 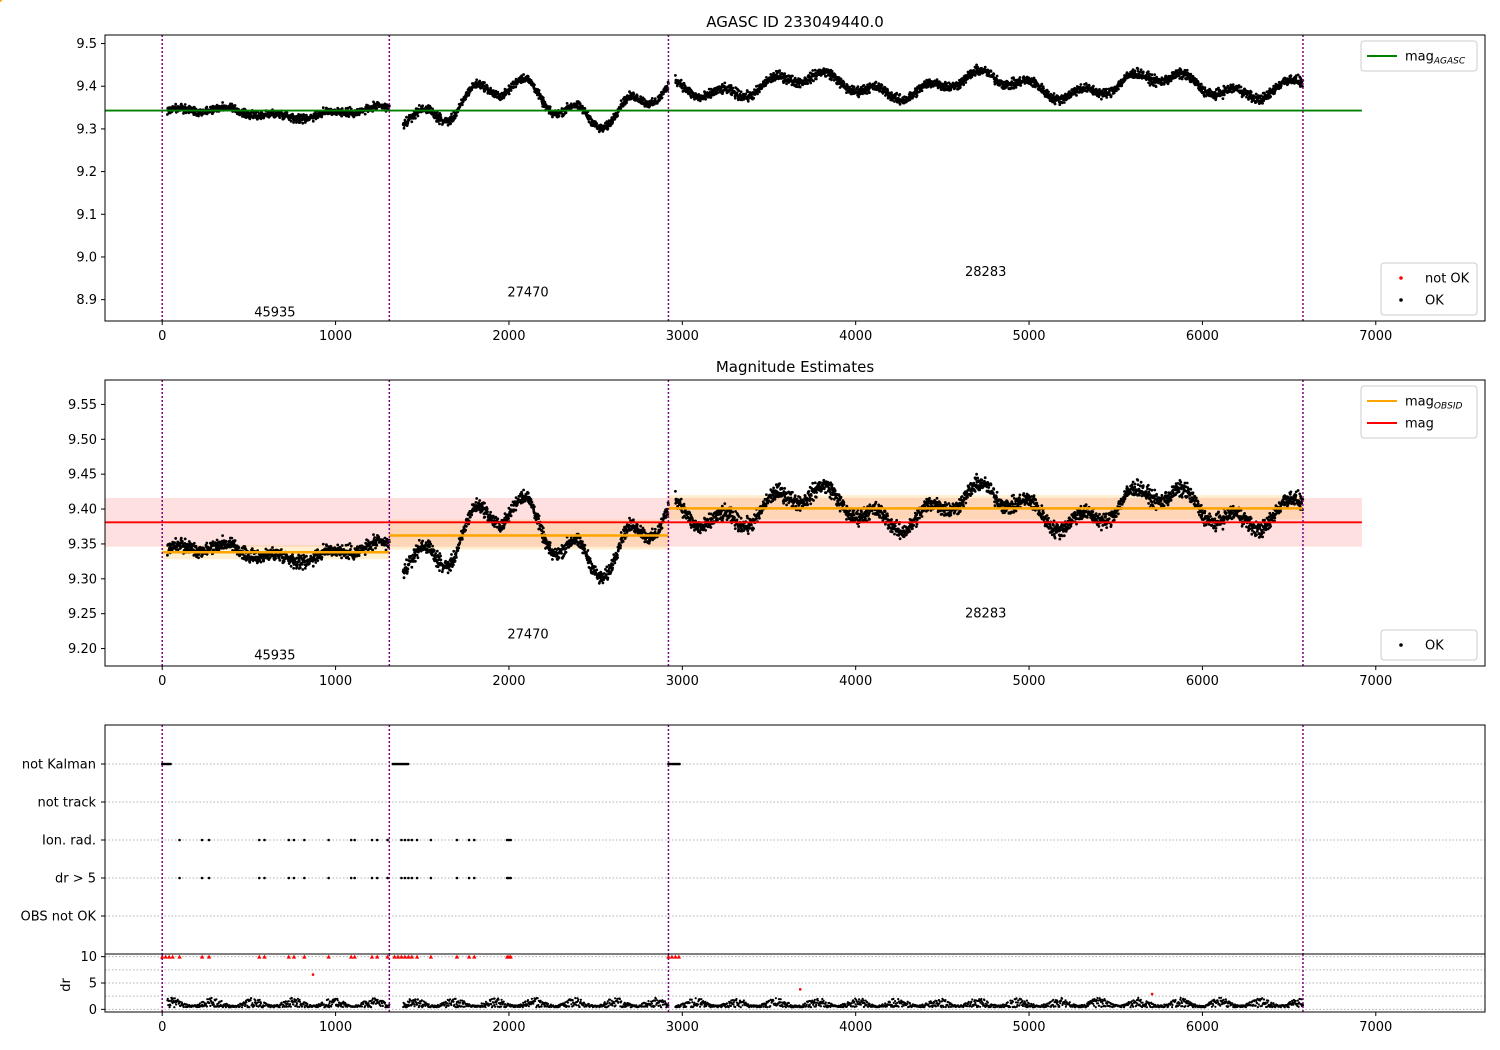 I want to click on legend-point-swatch, so click(x=1401, y=278).